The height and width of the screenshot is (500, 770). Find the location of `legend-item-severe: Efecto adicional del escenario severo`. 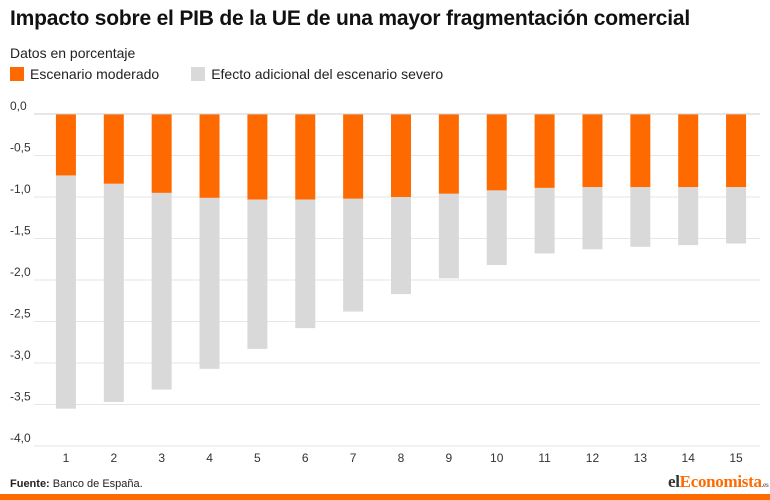

legend-item-severe: Efecto adicional del escenario severo is located at coordinates (317, 74).